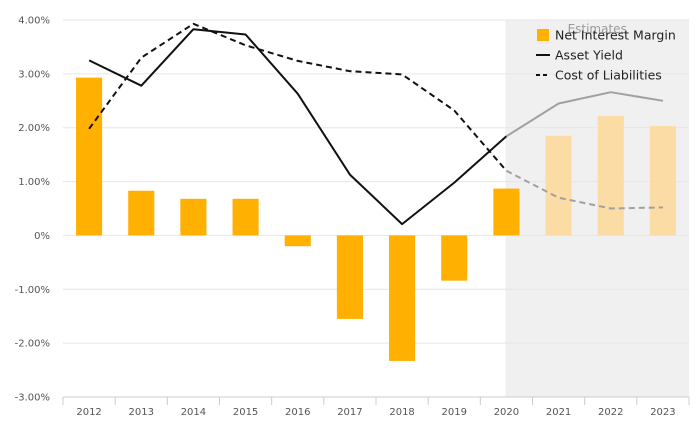 This screenshot has height=433, width=700. What do you see at coordinates (584, 189) in the screenshot?
I see `line-cost-of-liabilities-estimate` at bounding box center [584, 189].